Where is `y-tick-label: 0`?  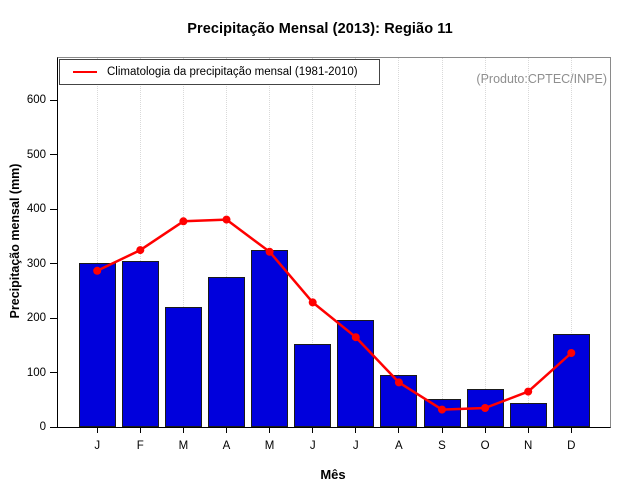
y-tick-label: 0 is located at coordinates (42, 427).